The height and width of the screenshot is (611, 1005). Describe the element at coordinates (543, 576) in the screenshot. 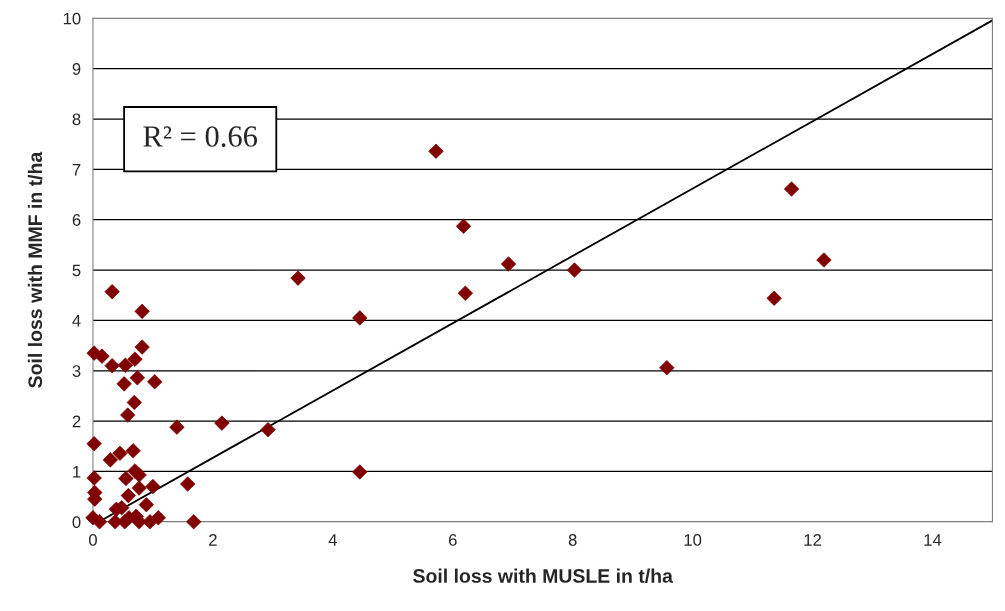

I see `x-axis-title: Soil loss with MUSLE in t/ha` at that location.